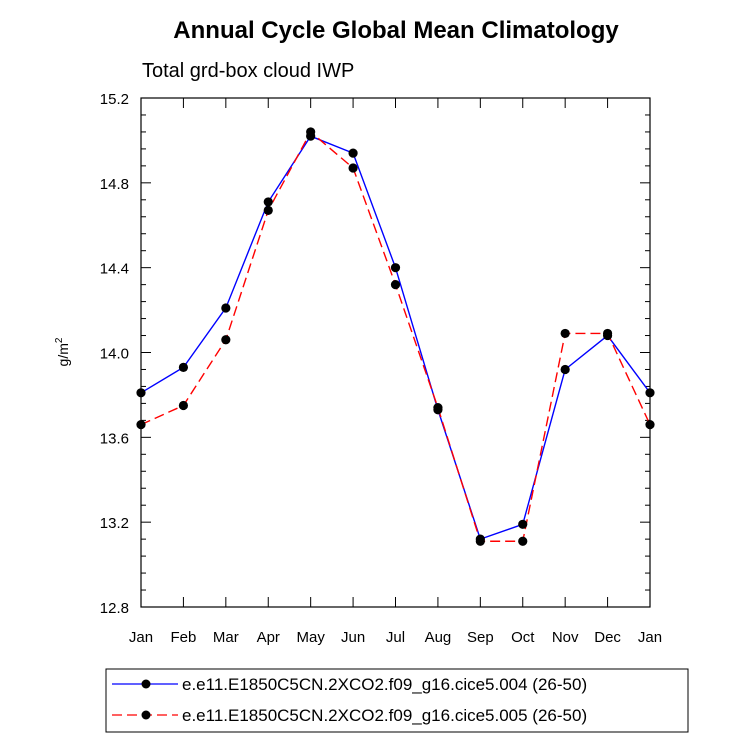 The image size is (733, 739). I want to click on y-tick-label: 14.8, so click(114, 184).